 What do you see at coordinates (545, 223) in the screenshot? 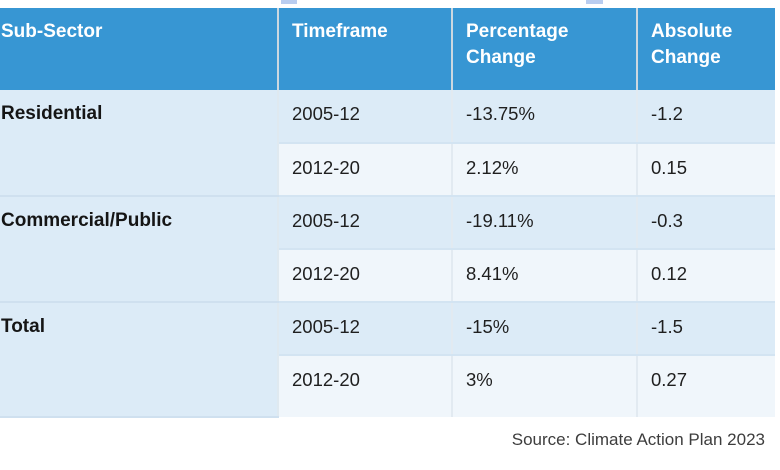
I see `percentage-change-cell: -19.11%` at bounding box center [545, 223].